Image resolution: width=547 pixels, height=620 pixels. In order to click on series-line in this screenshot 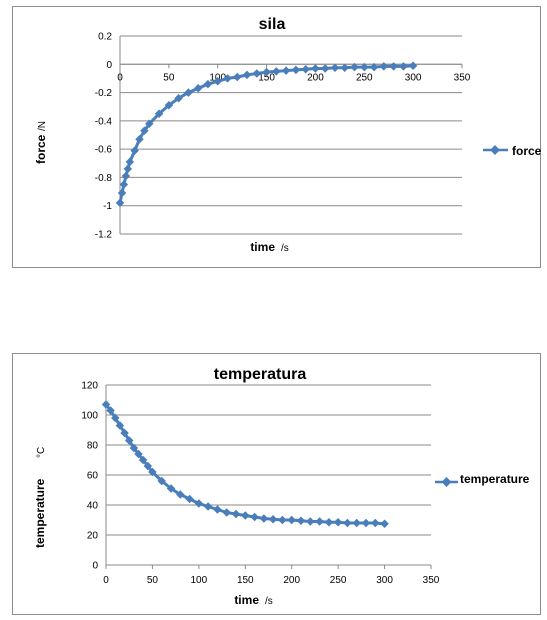, I will do `click(266, 134)`.